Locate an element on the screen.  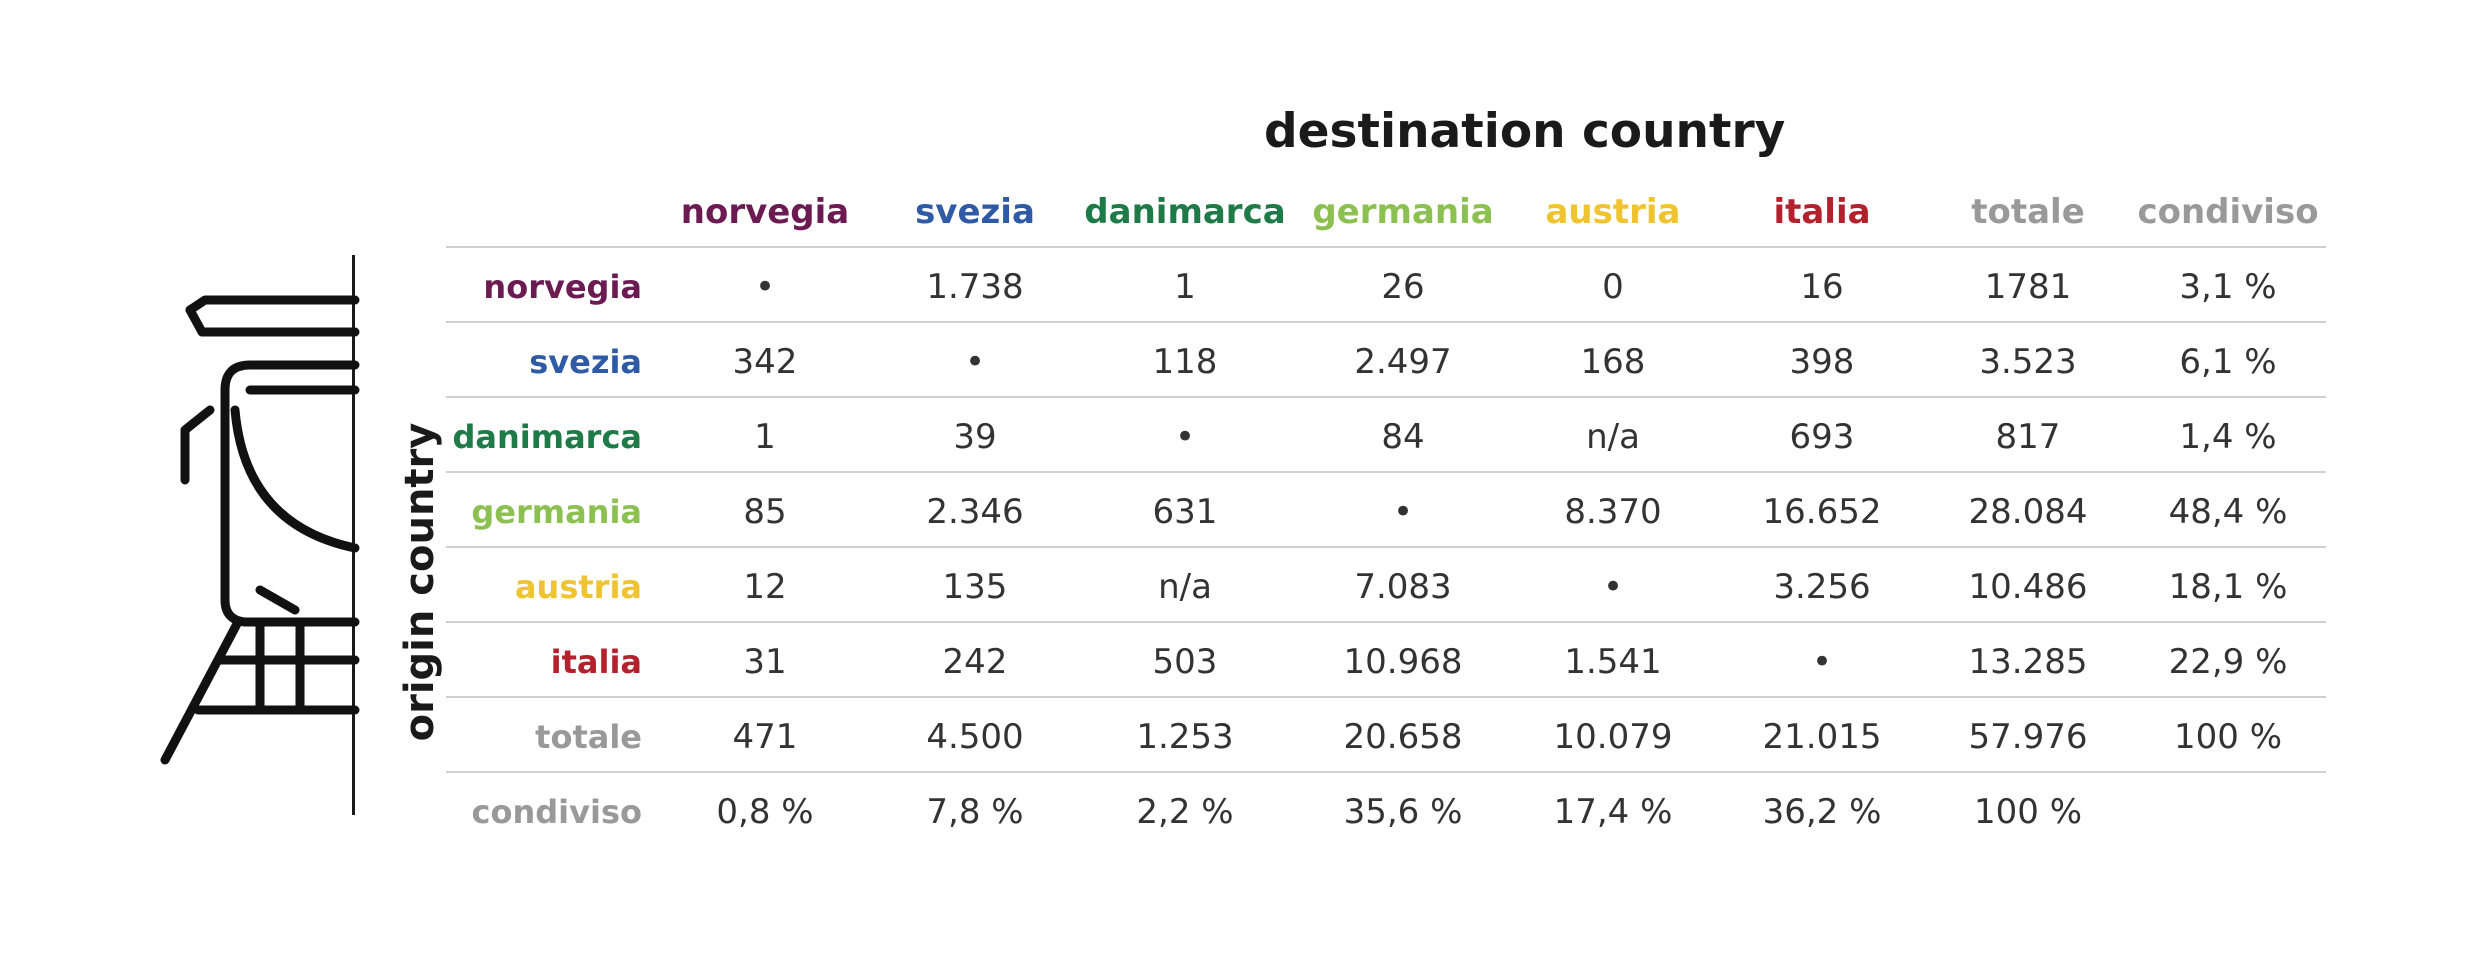
axis-divider is located at coordinates (353, 535).